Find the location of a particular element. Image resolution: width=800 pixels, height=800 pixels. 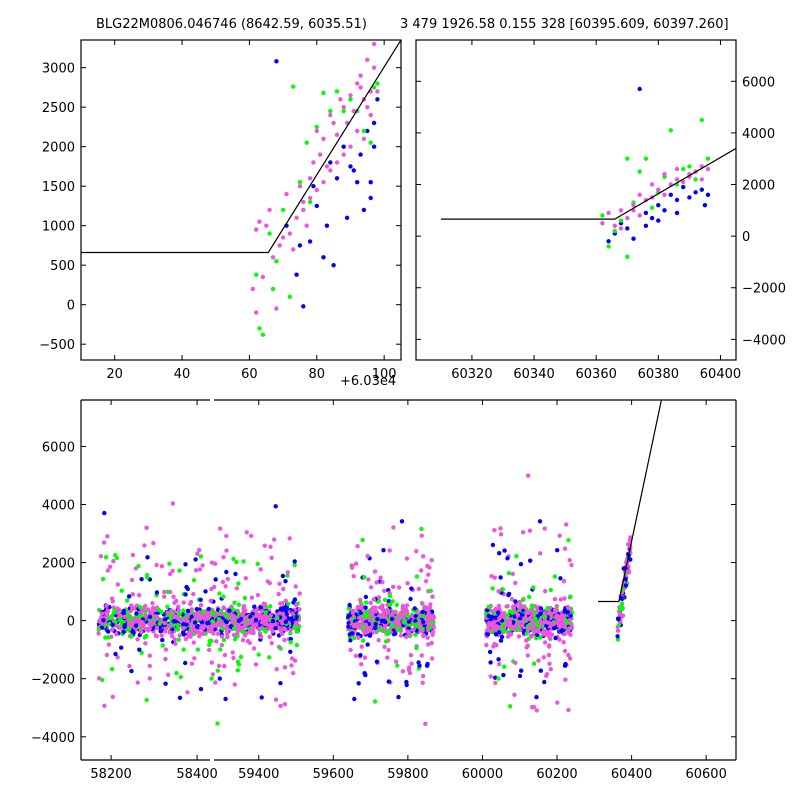

y-tick-label: −500 is located at coordinates (57, 345).